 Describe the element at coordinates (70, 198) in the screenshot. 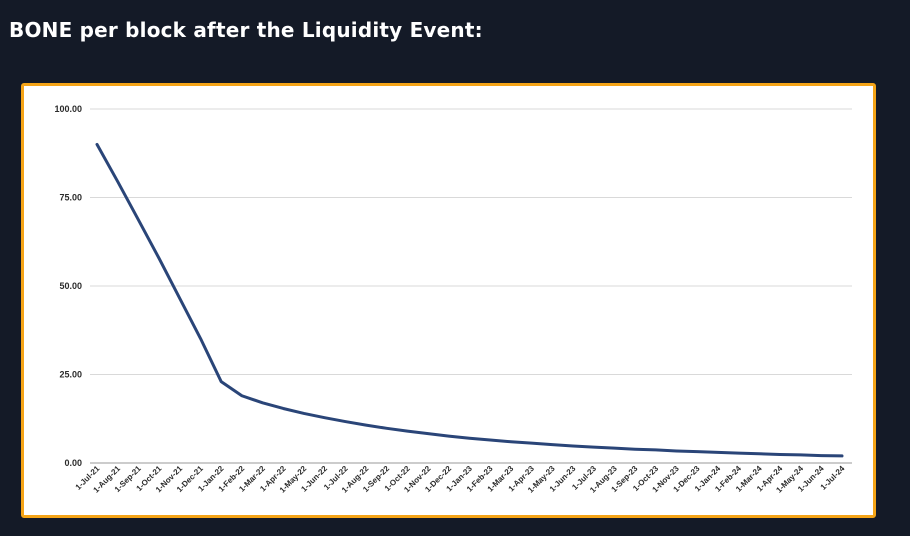

I see `y-tick-label: 75.00` at that location.